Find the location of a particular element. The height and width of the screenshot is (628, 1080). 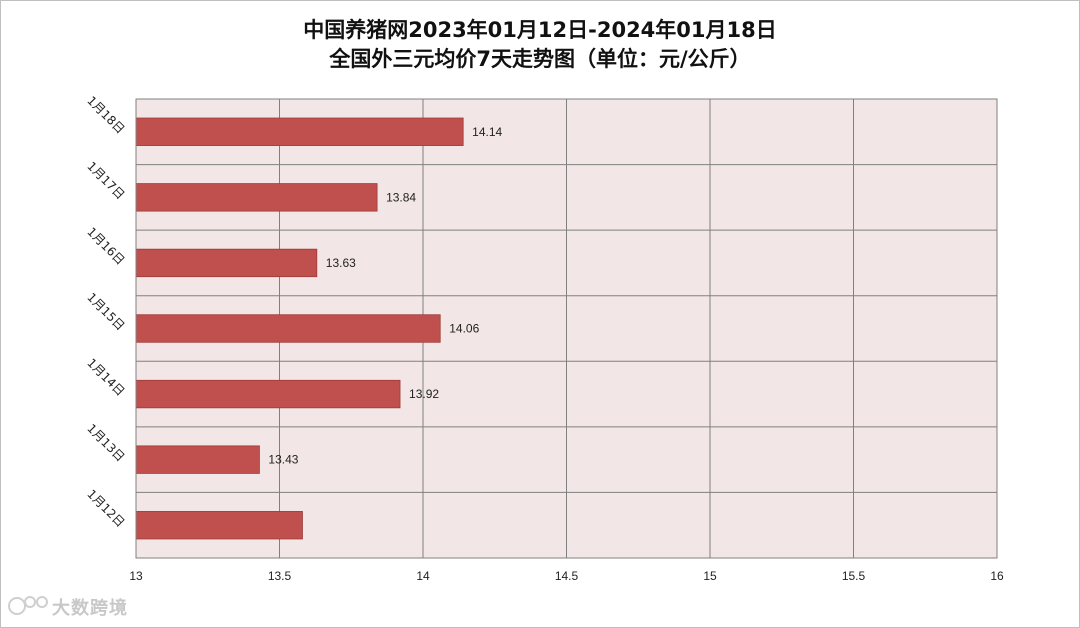

y-category-label: 1月14日 is located at coordinates (105, 377).